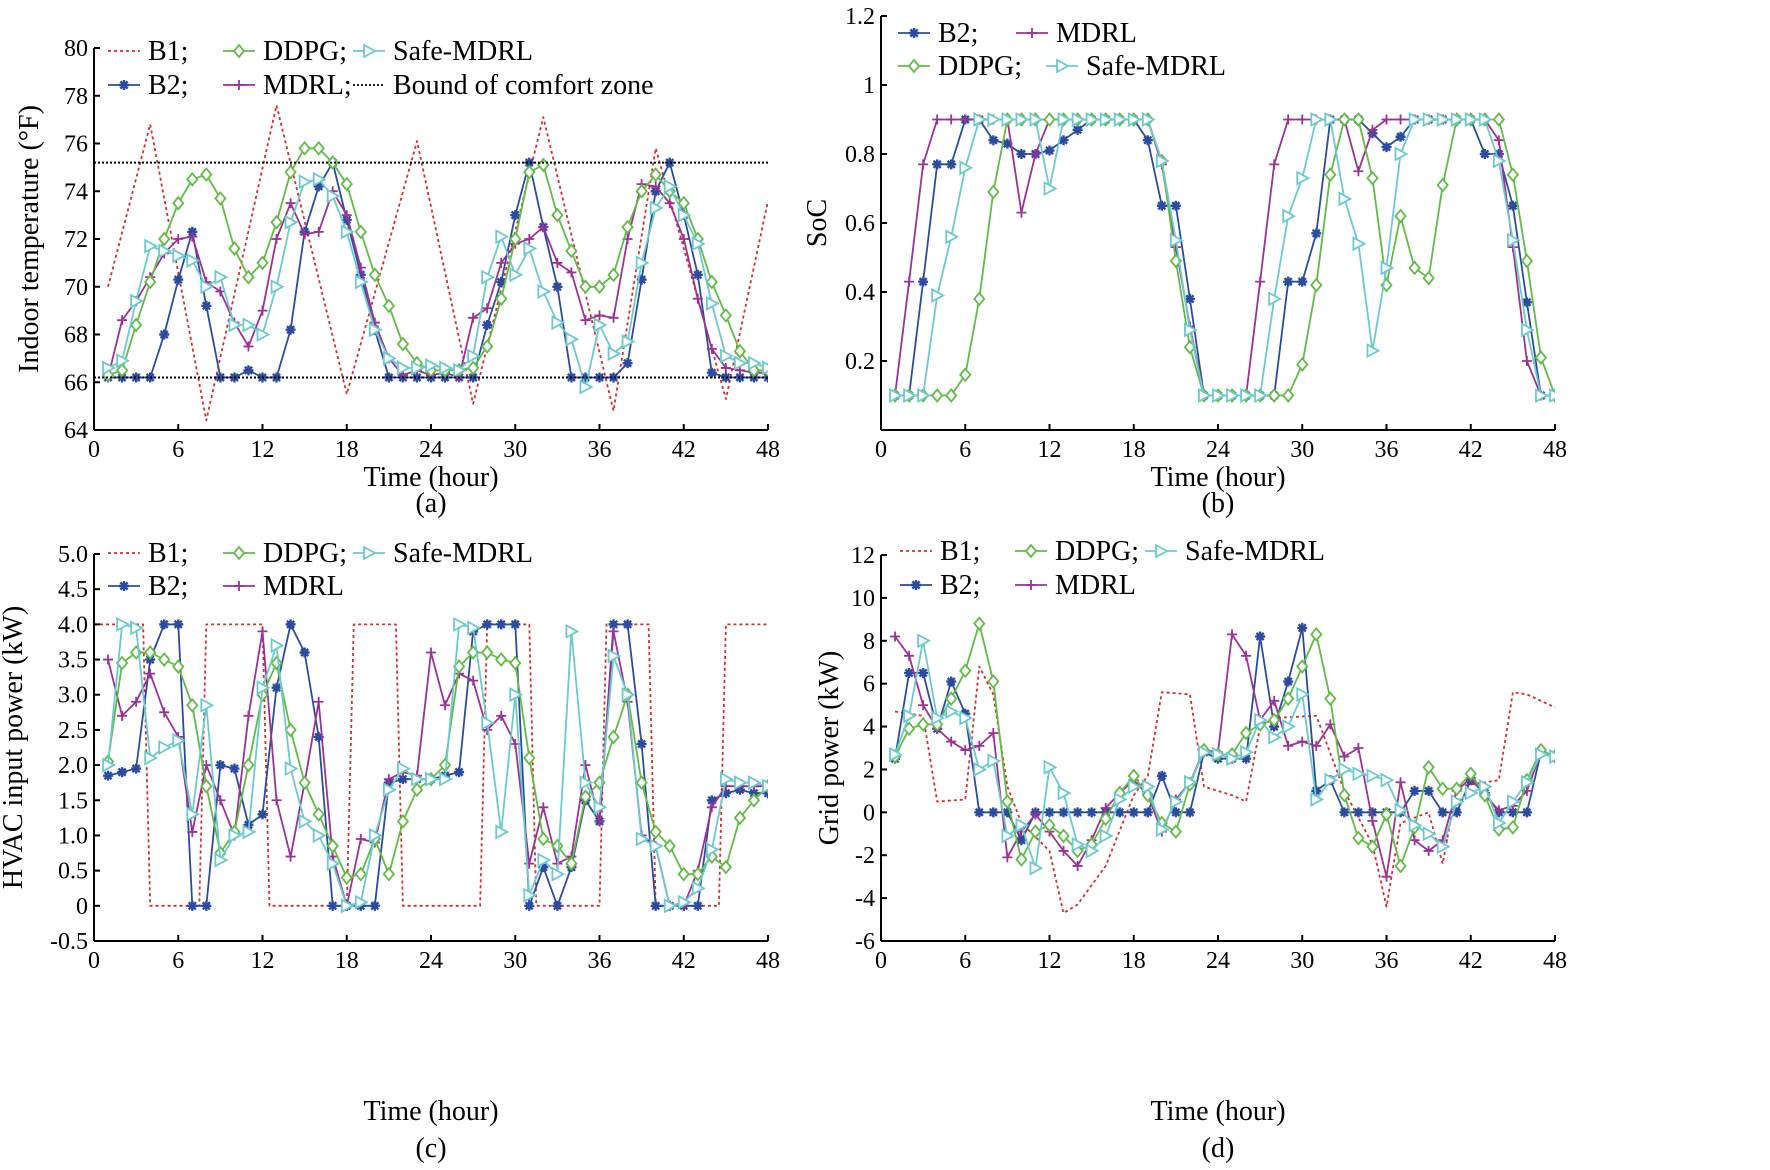 This screenshot has width=1770, height=1170. Describe the element at coordinates (287, 85) in the screenshot. I see `legend-entry-mdrl: MDRL;` at that location.